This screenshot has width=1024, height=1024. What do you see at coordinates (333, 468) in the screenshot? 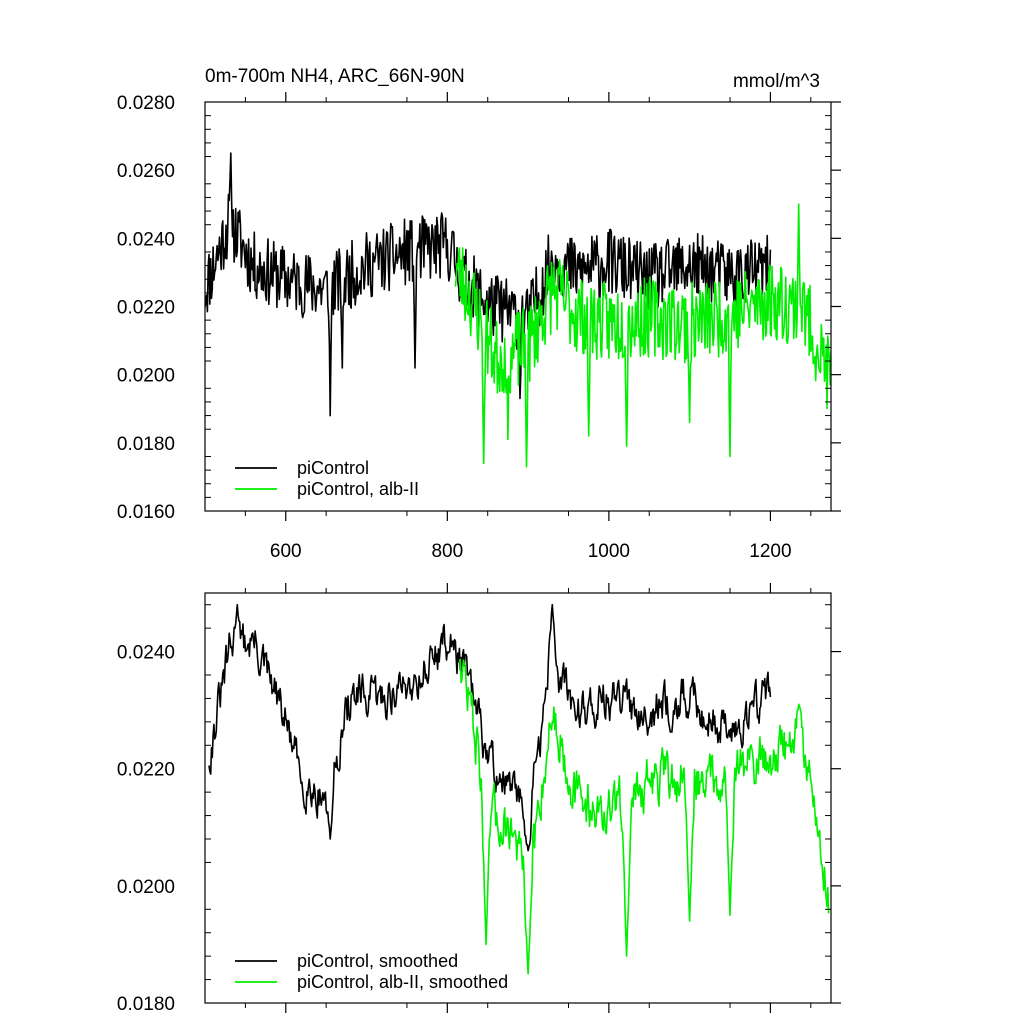
I see `legend-label: piControl` at bounding box center [333, 468].